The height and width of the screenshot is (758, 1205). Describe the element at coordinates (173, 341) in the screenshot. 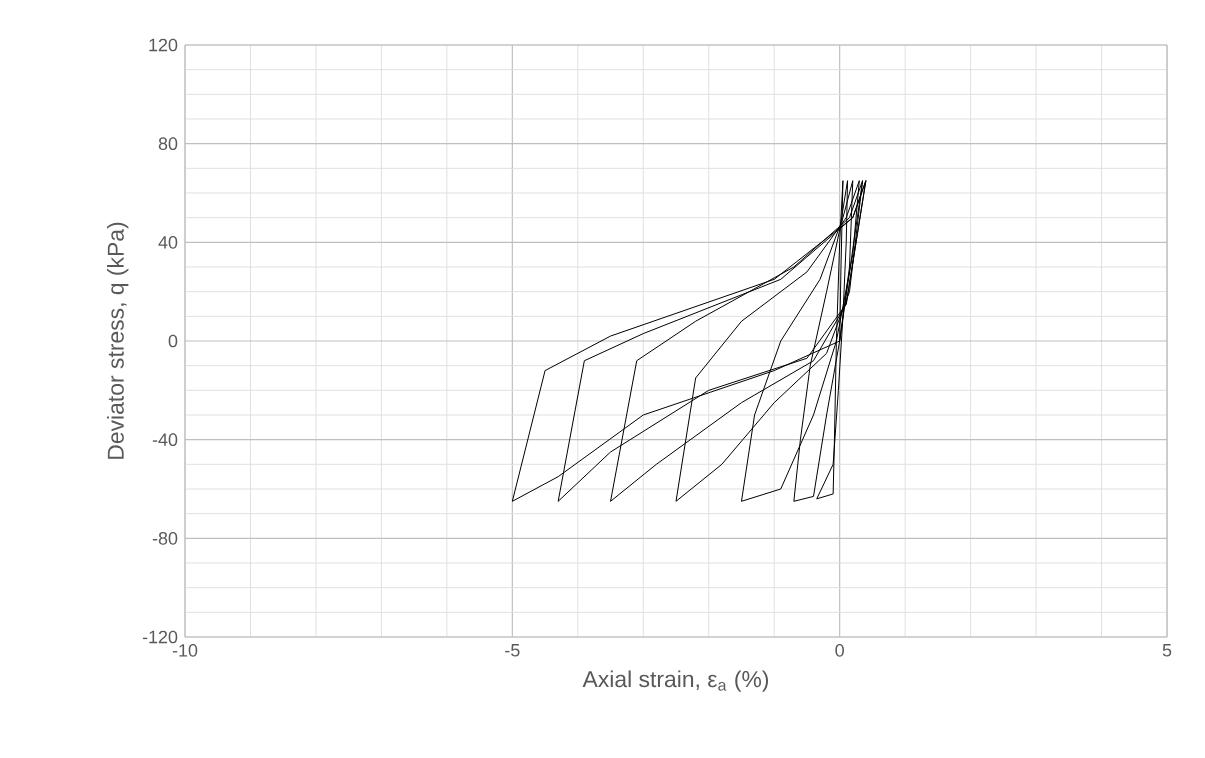

I see `y-tick-label: 0` at that location.